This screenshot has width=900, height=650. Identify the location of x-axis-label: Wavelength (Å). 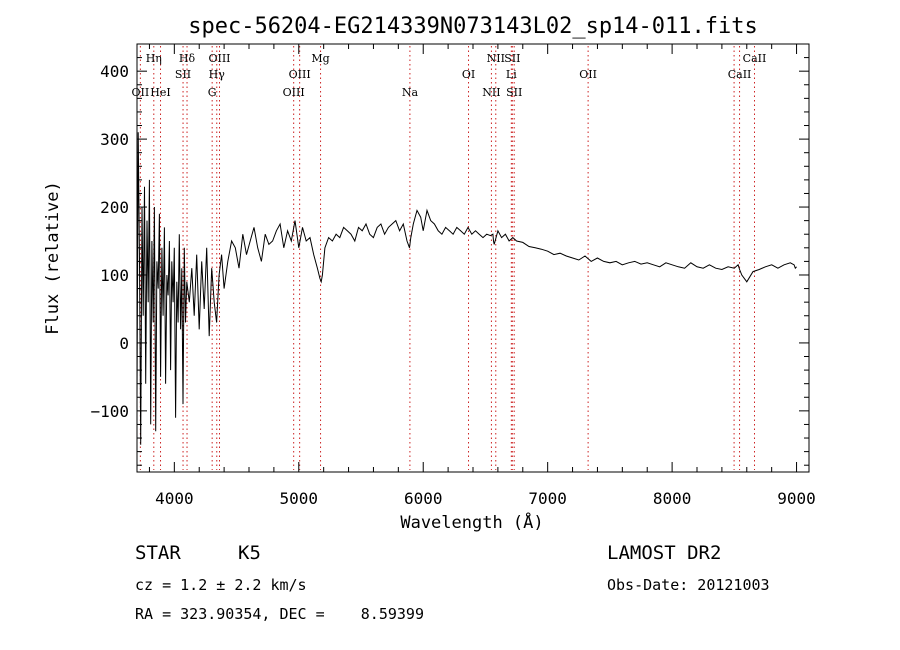
(471, 522).